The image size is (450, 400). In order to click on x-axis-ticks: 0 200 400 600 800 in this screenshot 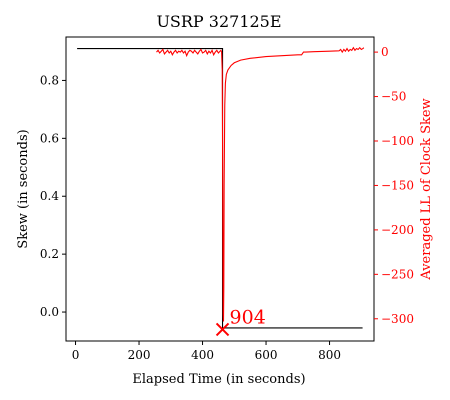, I will do `click(206, 351)`.